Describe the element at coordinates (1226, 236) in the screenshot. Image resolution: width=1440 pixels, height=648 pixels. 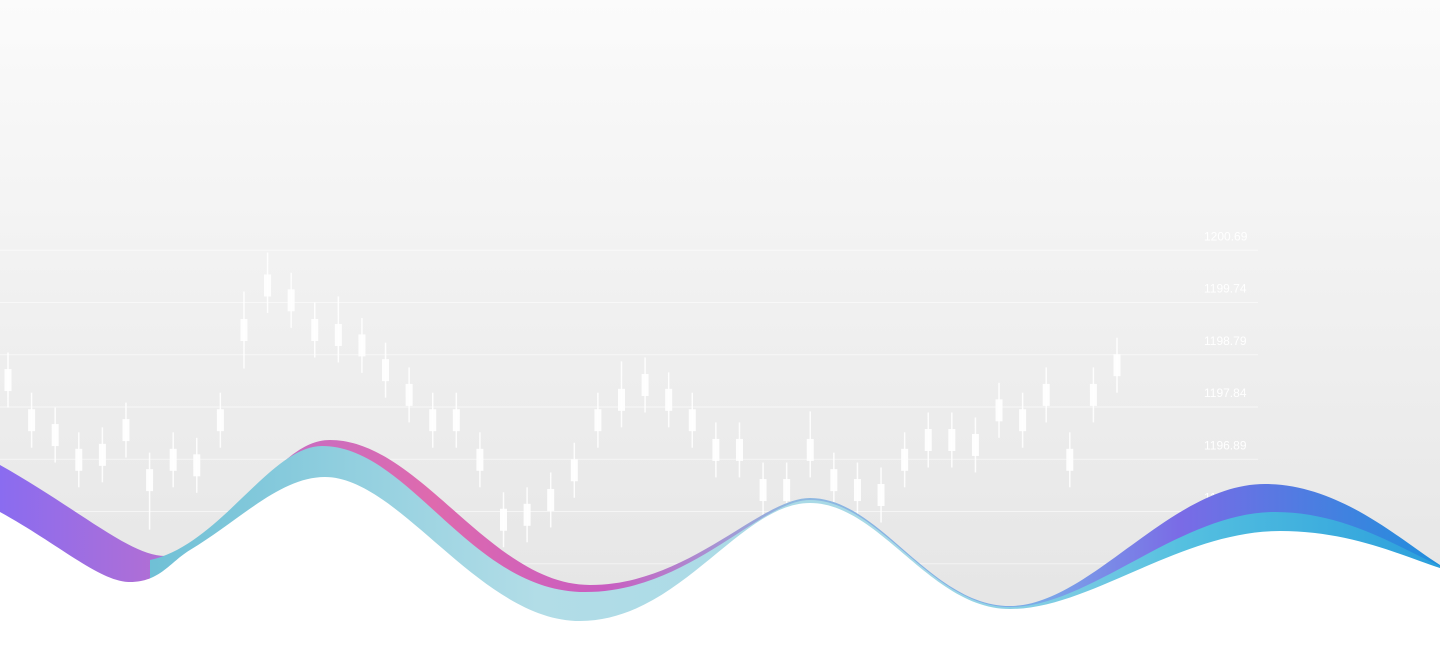
I see `y-tick-label: 1200.69` at that location.